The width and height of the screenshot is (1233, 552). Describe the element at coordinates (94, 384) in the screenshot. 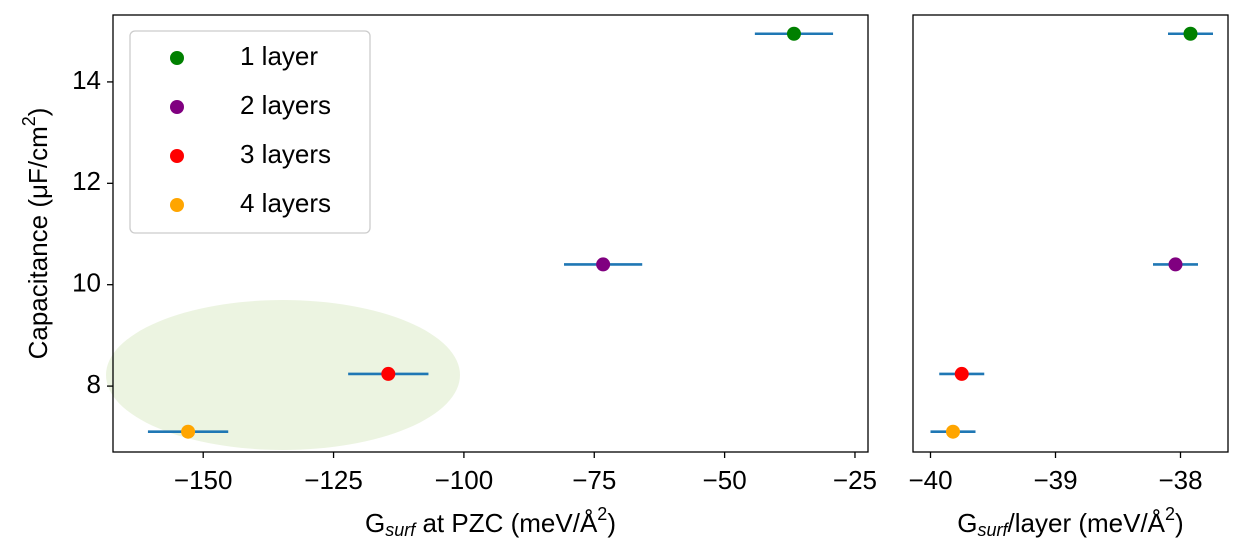

I see `y-tick-label: 8` at that location.